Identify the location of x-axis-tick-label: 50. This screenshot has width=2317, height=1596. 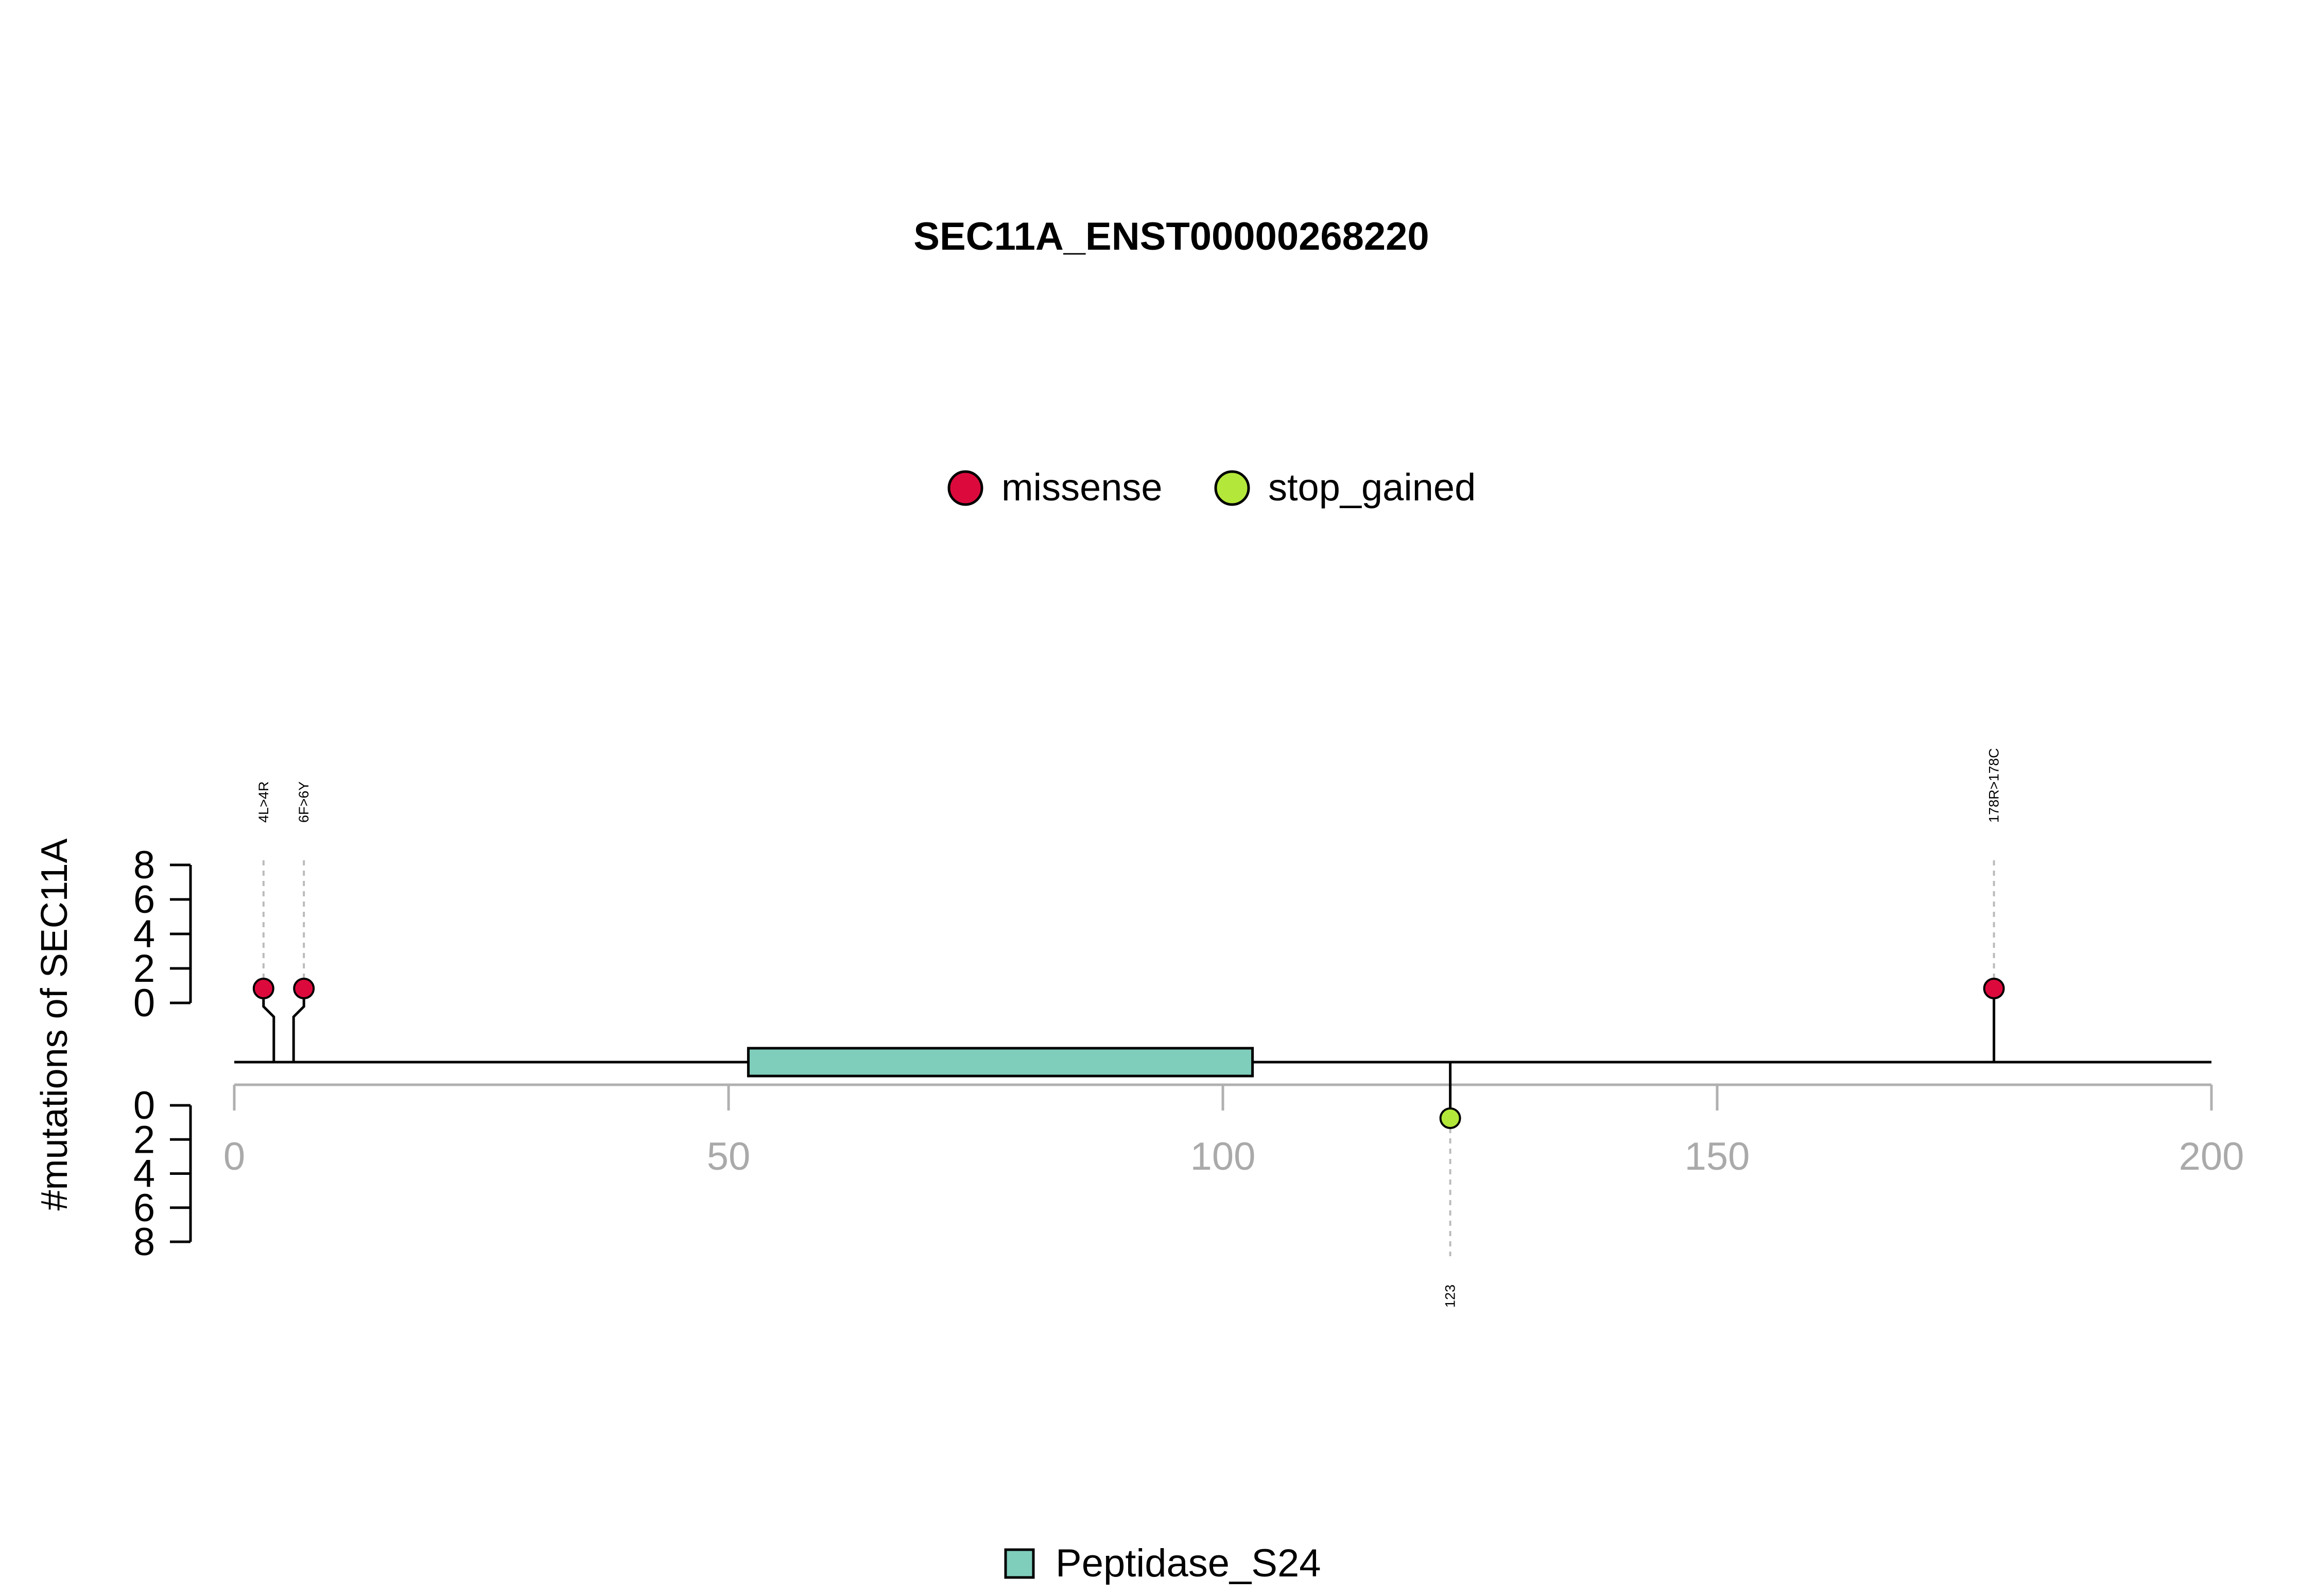
(729, 1157).